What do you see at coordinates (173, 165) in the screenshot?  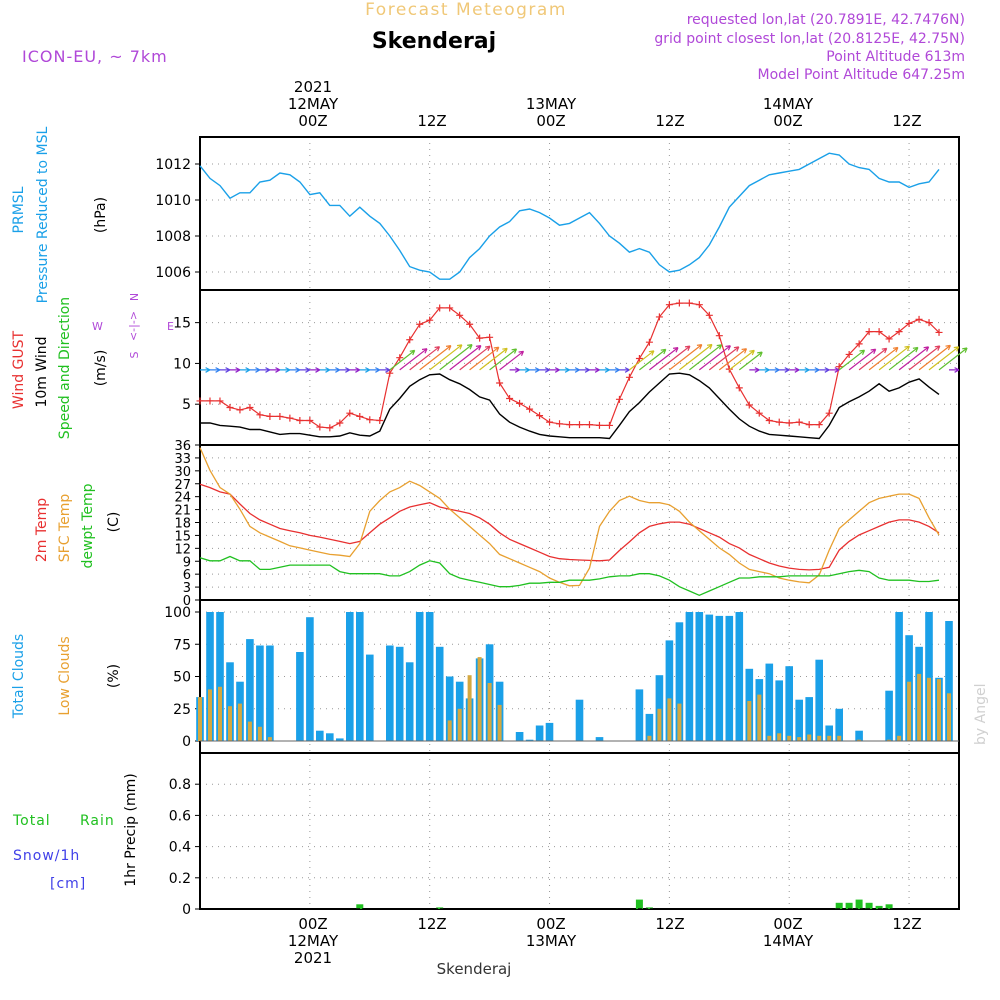 I see `y-tick-label: 1012` at bounding box center [173, 165].